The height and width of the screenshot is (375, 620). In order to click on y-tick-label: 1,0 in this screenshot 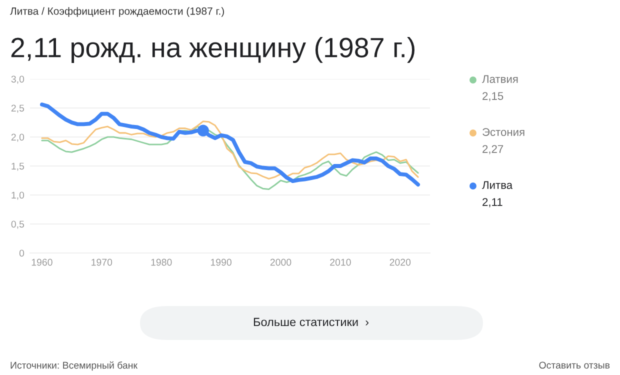, I will do `click(18, 196)`.